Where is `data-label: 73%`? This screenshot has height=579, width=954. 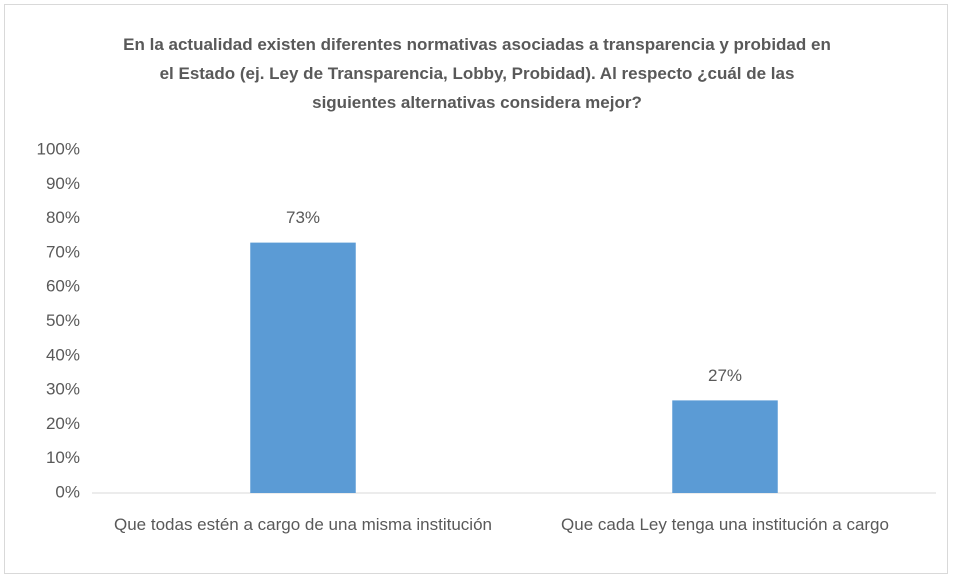 data-label: 73% is located at coordinates (303, 217).